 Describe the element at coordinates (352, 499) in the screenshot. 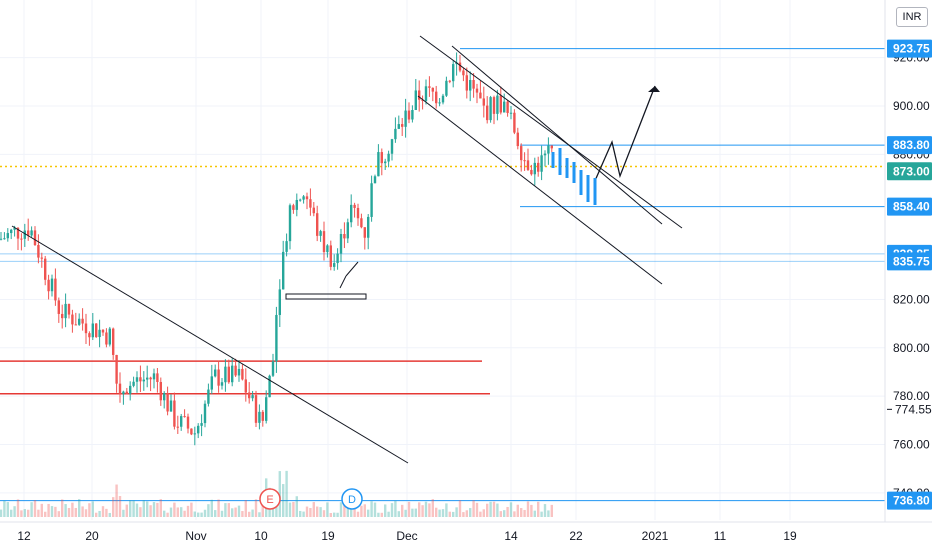

I see `event-marker-d` at that location.